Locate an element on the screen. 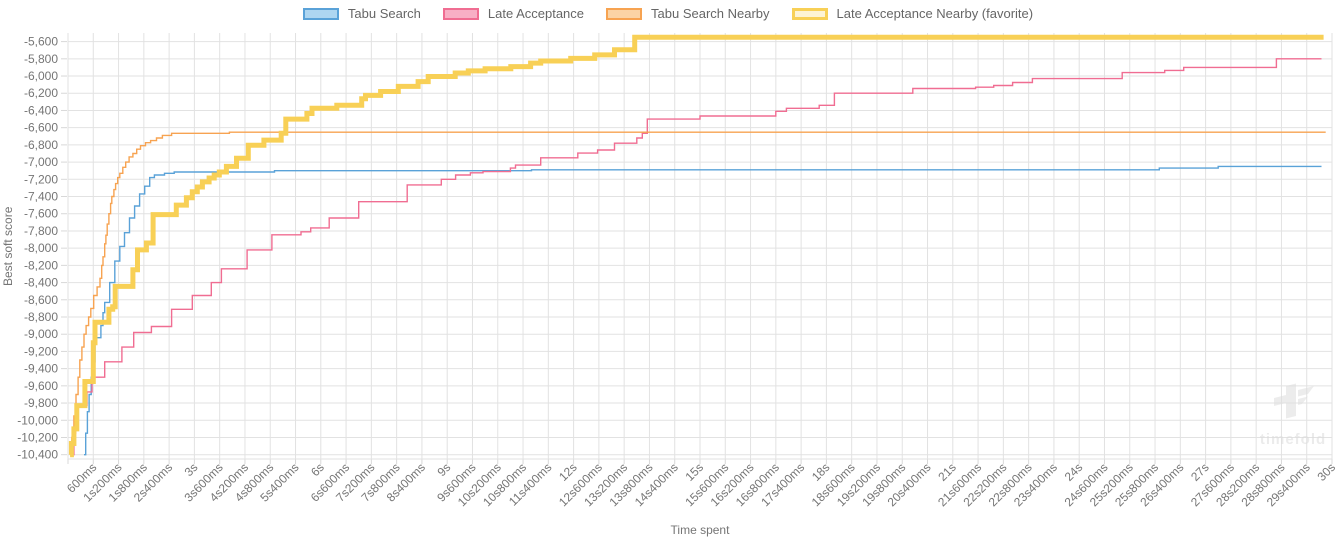  y-tick-label: -8,400 is located at coordinates (41, 283).